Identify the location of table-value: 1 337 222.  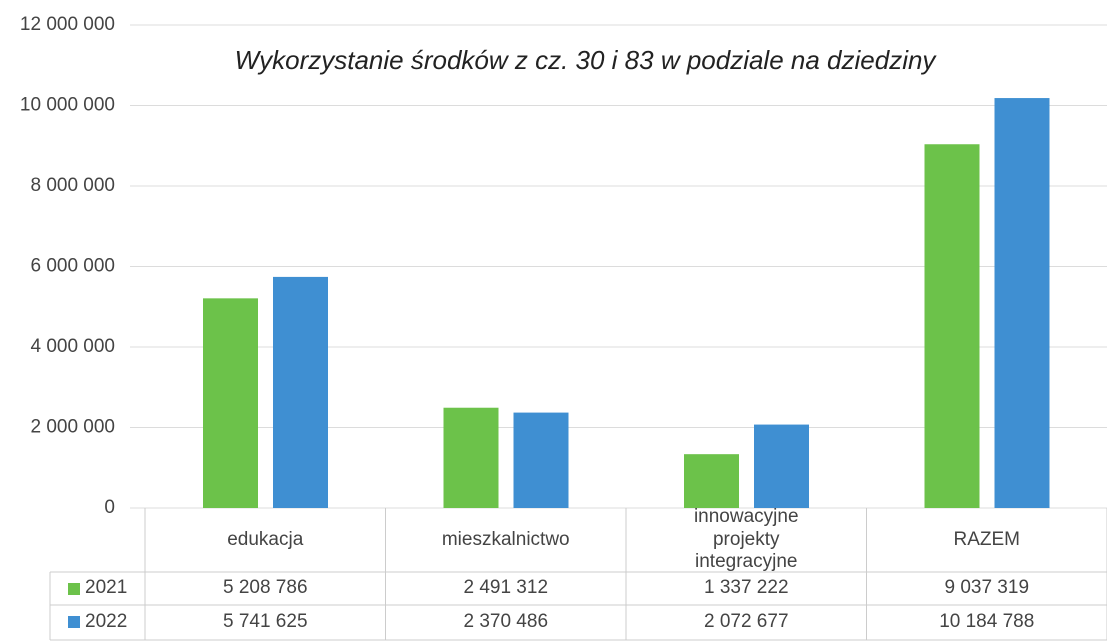
(746, 588).